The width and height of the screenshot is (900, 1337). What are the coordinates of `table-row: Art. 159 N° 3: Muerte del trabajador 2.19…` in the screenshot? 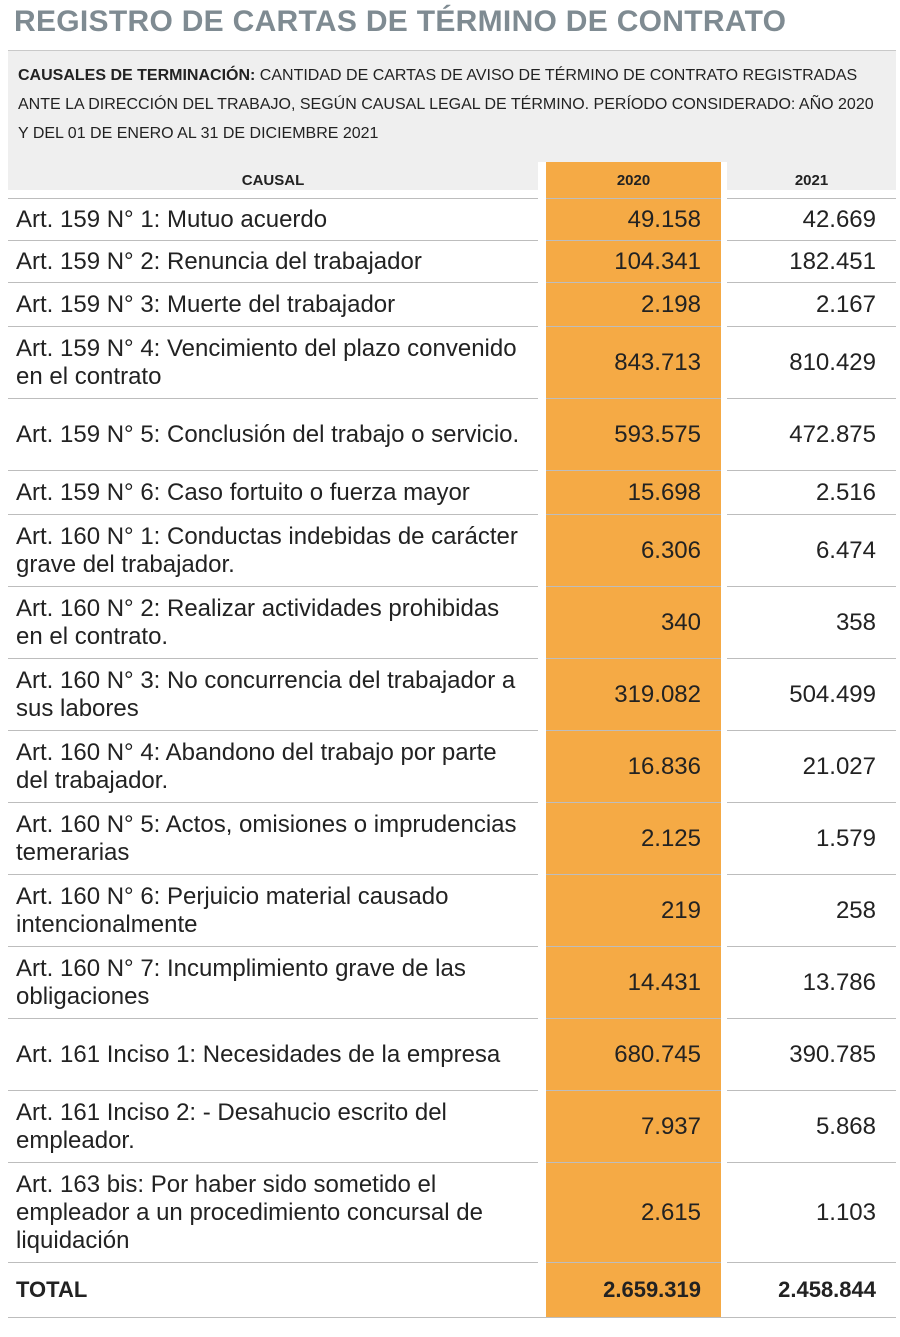 It's located at (452, 305).